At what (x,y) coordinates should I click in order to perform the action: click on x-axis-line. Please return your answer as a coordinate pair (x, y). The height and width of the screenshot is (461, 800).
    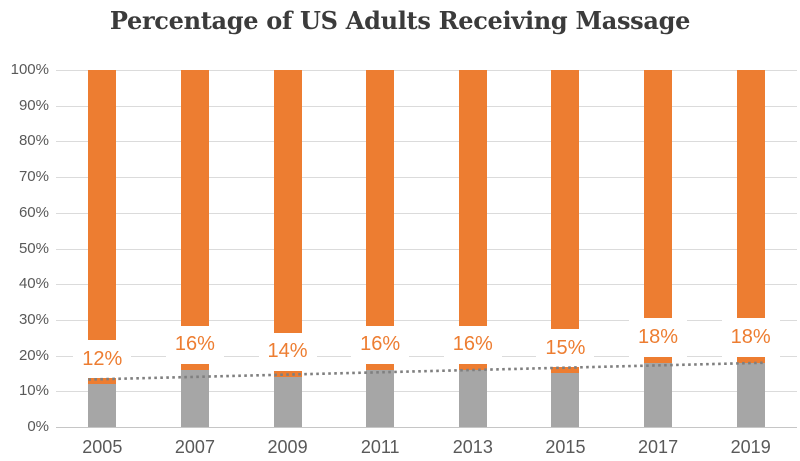
    Looking at the image, I should click on (426, 427).